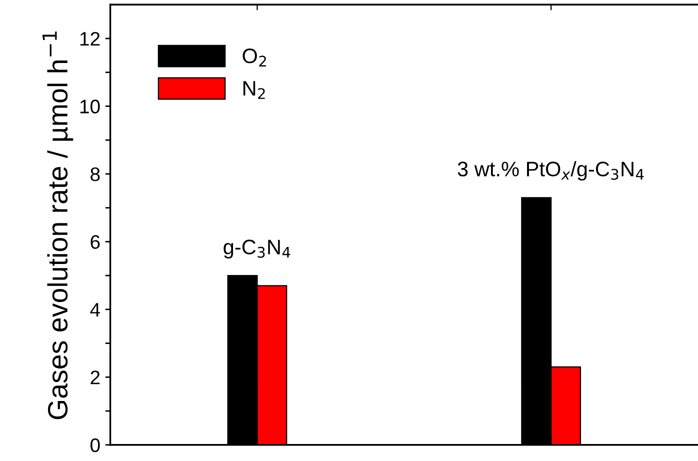 The width and height of the screenshot is (698, 461). Describe the element at coordinates (551, 171) in the screenshot. I see `annotation: 3 wt.% PtO$_{x}$/g-C$_{3}$N$_{4}$` at that location.